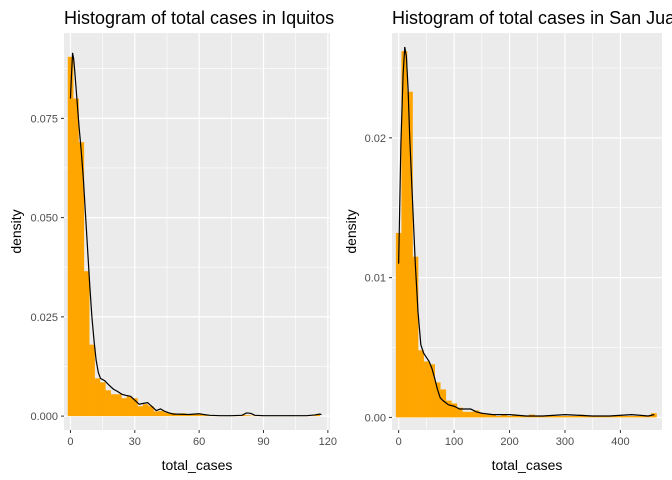  I want to click on x-tick-label: 60, so click(199, 442).